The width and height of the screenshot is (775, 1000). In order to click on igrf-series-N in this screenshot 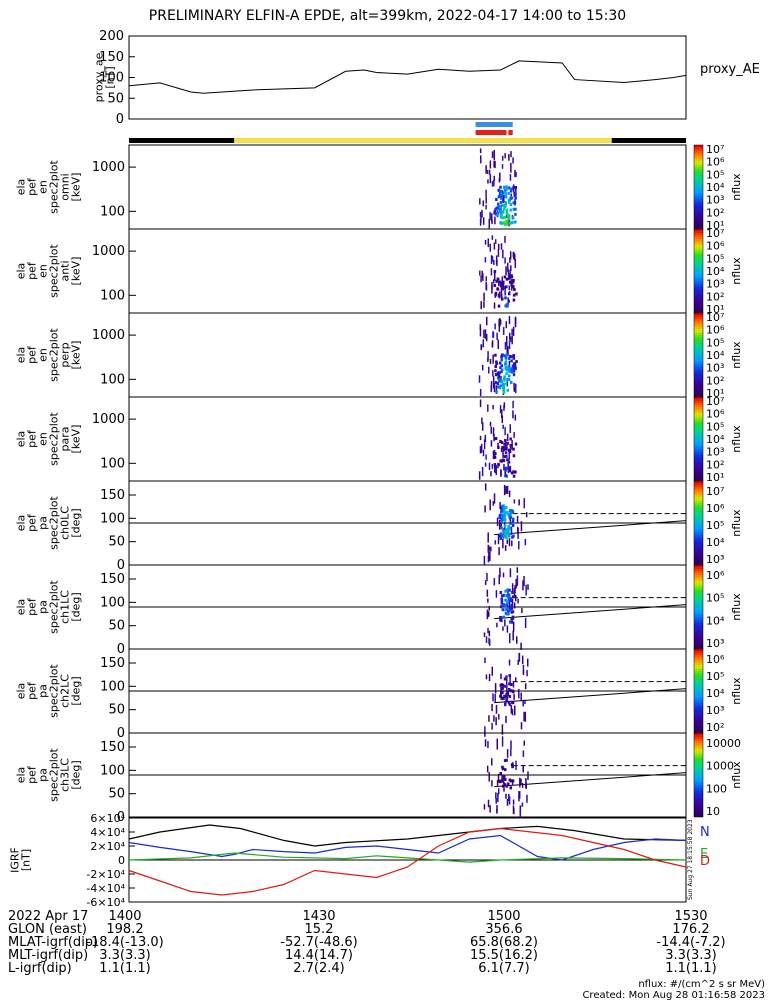, I will do `click(407, 847)`.